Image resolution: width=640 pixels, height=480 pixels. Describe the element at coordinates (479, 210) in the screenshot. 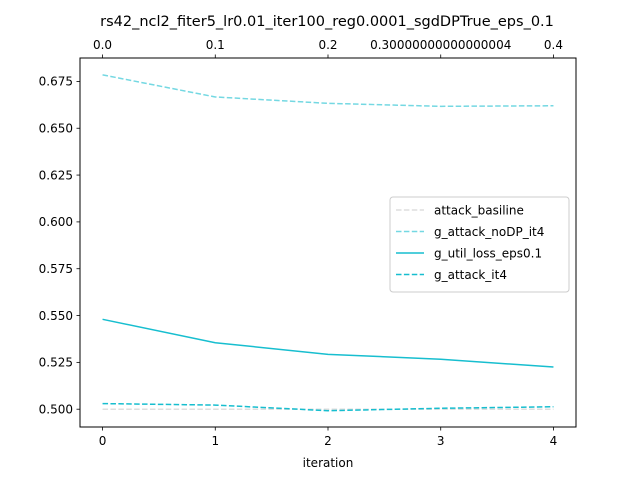

I see `legend-label: attack_basiline` at that location.